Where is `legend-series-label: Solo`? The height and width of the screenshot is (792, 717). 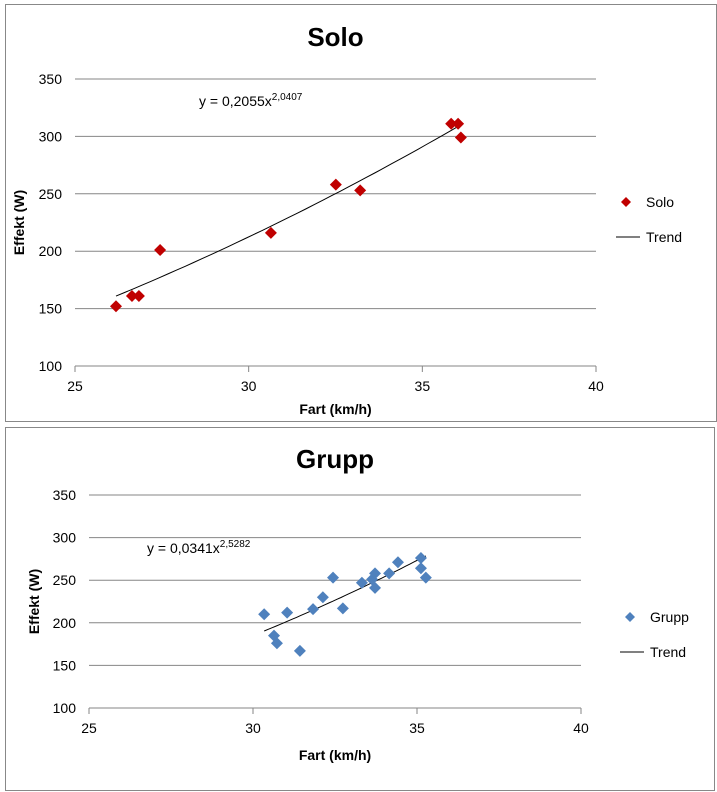 legend-series-label: Solo is located at coordinates (660, 202).